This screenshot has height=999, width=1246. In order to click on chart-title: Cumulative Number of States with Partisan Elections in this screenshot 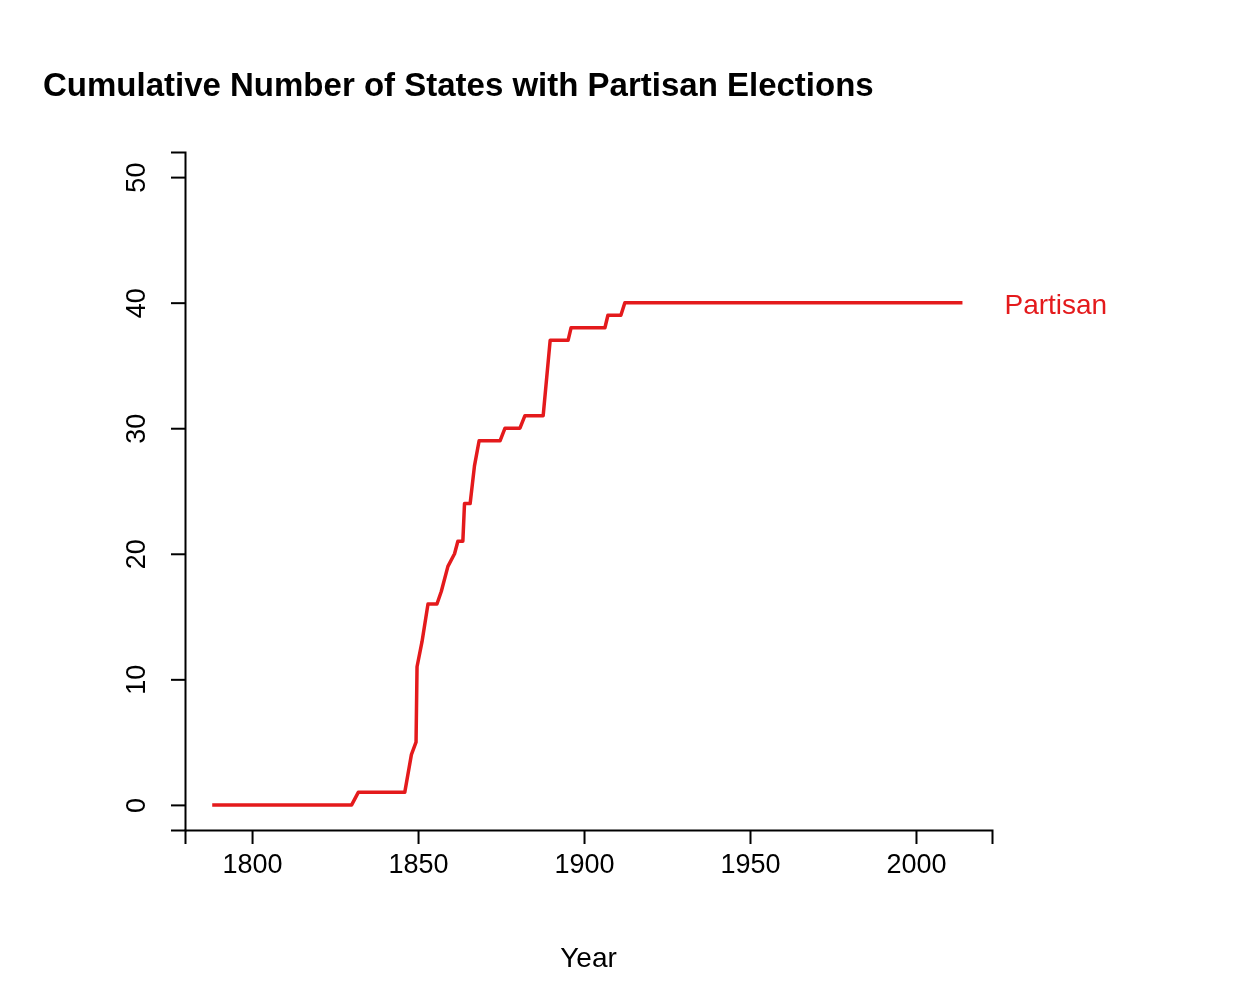, I will do `click(458, 84)`.